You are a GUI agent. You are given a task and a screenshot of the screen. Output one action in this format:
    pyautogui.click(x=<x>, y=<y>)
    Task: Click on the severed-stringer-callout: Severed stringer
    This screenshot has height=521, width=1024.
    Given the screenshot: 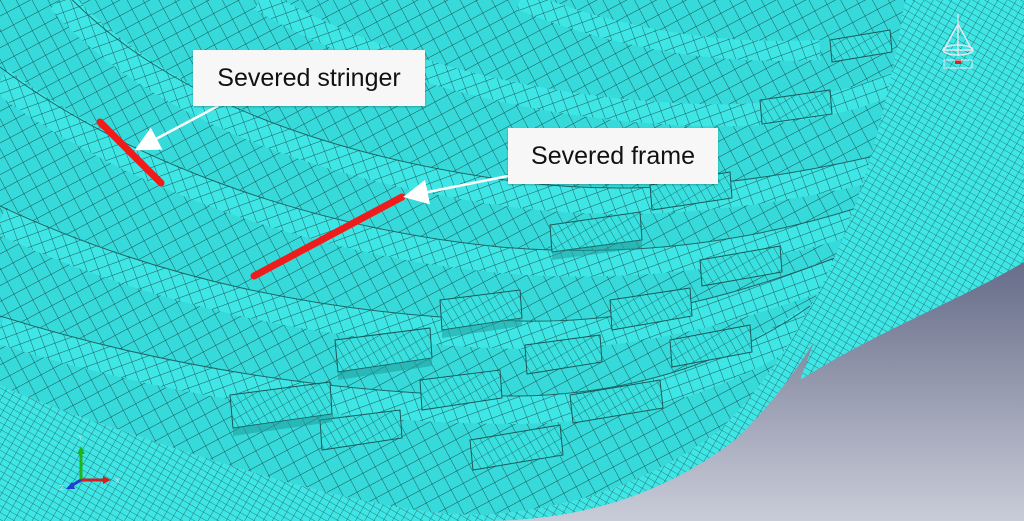 What is the action you would take?
    pyautogui.click(x=309, y=78)
    